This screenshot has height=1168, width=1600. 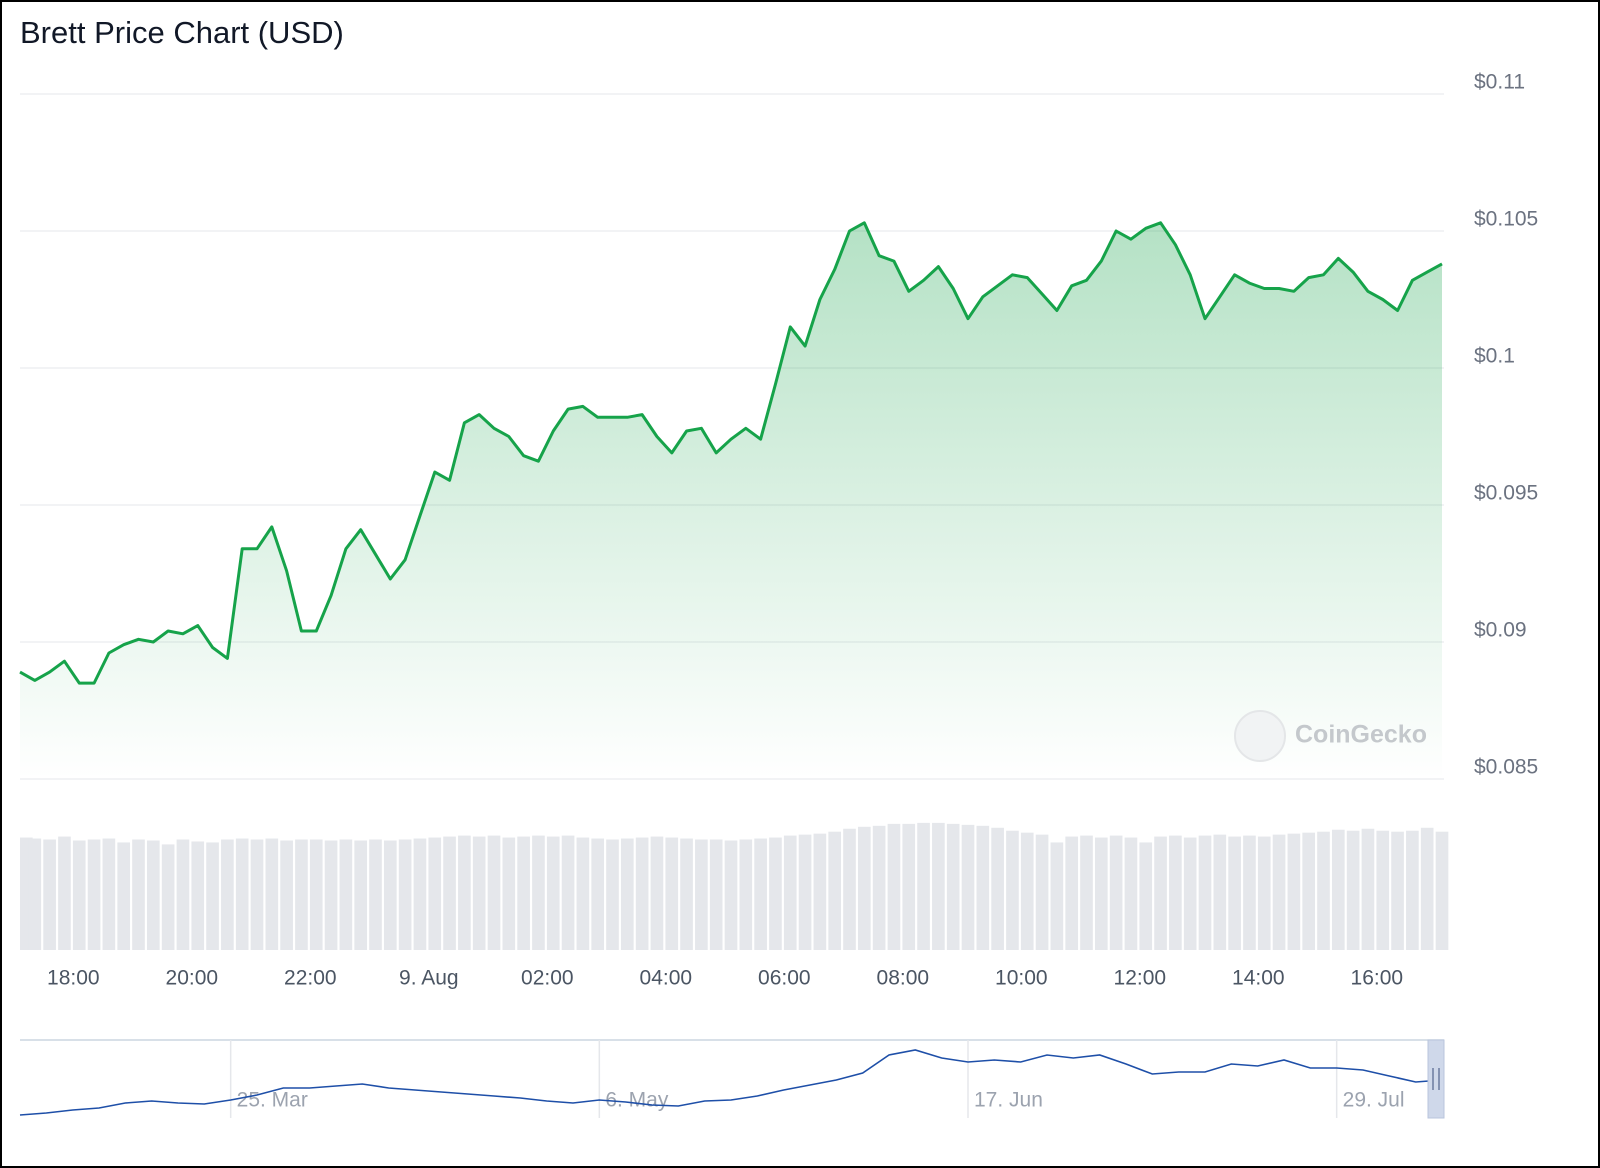 What do you see at coordinates (272, 1100) in the screenshot?
I see `navigator-label: 25. Mar` at bounding box center [272, 1100].